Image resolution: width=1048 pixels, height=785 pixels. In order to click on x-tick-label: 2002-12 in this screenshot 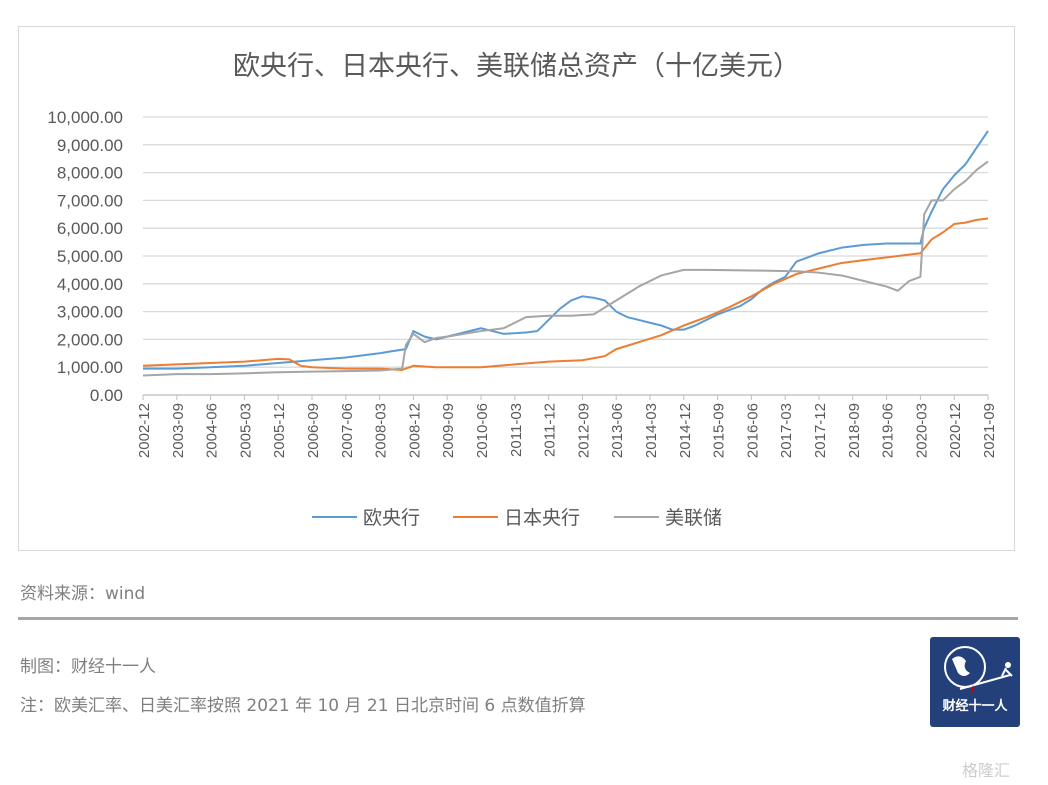, I will do `click(144, 430)`.